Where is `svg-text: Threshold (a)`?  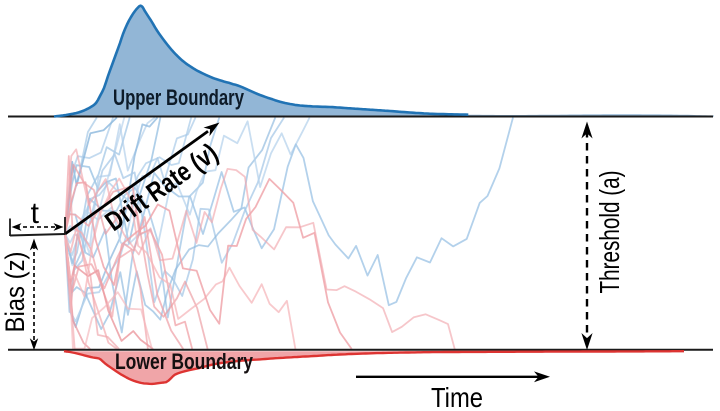 svg-text: Threshold (a) is located at coordinates (609, 232).